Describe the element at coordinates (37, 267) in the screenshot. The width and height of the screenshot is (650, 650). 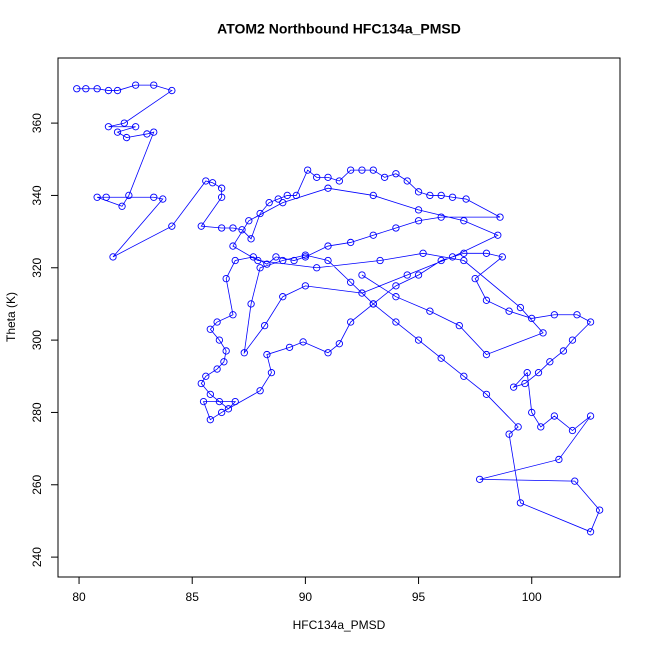
I see `y-tick-label: 320` at that location.